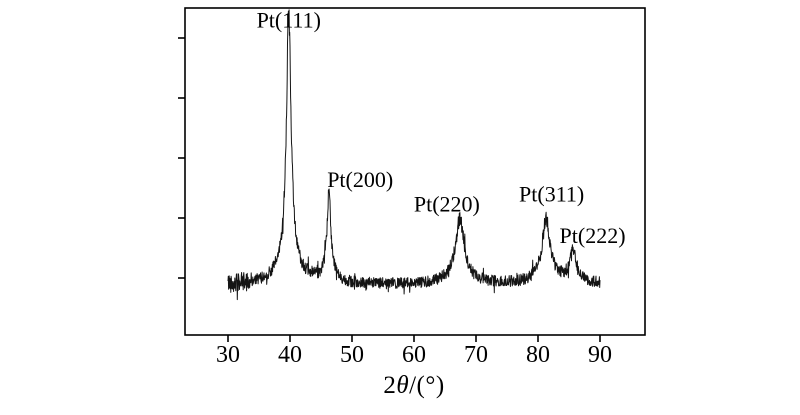 The height and width of the screenshot is (415, 800). What do you see at coordinates (390, 385) in the screenshot?
I see `x-axis-title-prefix: 2` at bounding box center [390, 385].